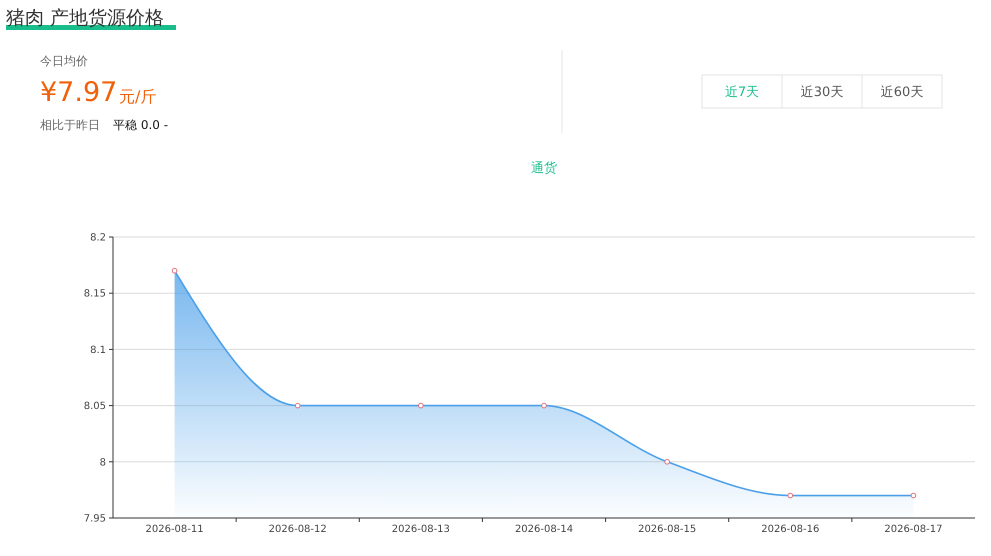  What do you see at coordinates (790, 529) in the screenshot?
I see `x-tick-label: 2026-08-16` at bounding box center [790, 529].